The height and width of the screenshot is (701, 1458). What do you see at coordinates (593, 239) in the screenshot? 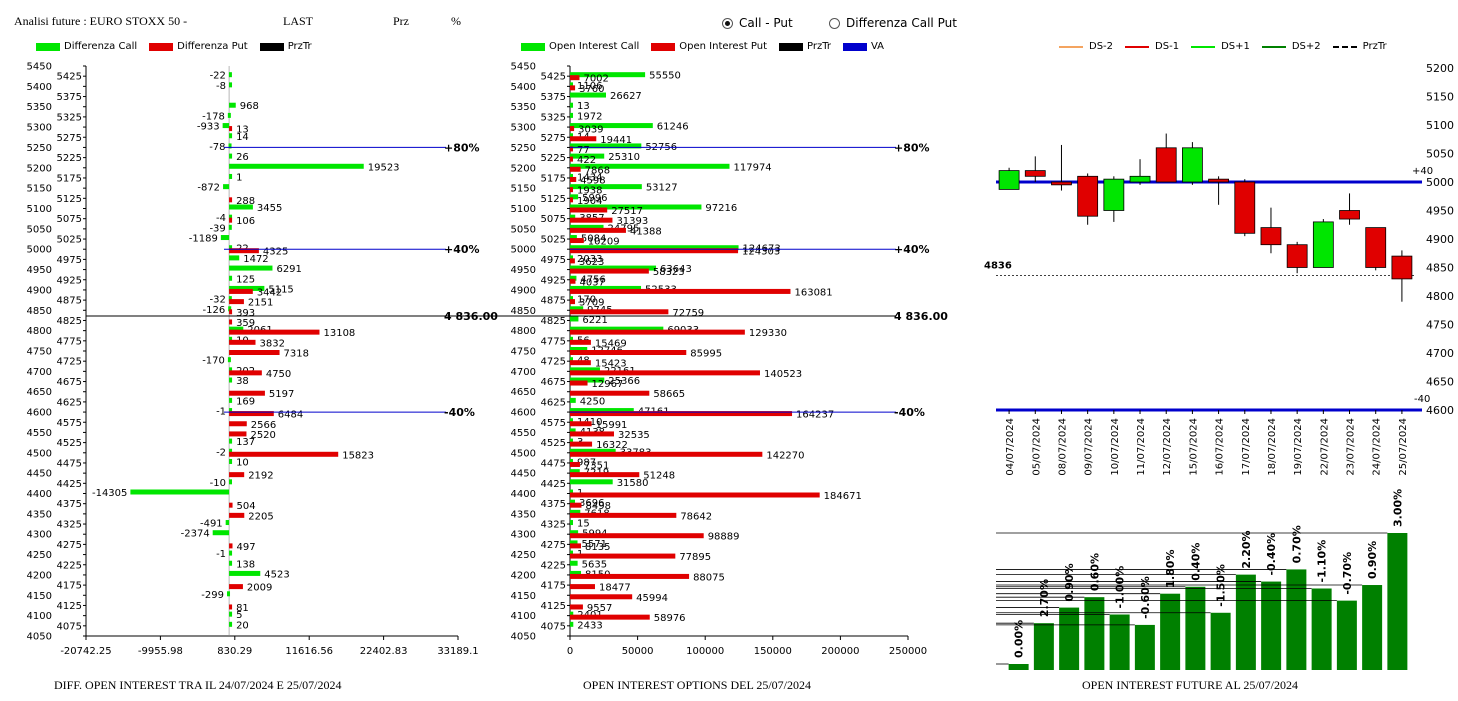
I see `oi-call-value-label: 5084` at bounding box center [593, 239].